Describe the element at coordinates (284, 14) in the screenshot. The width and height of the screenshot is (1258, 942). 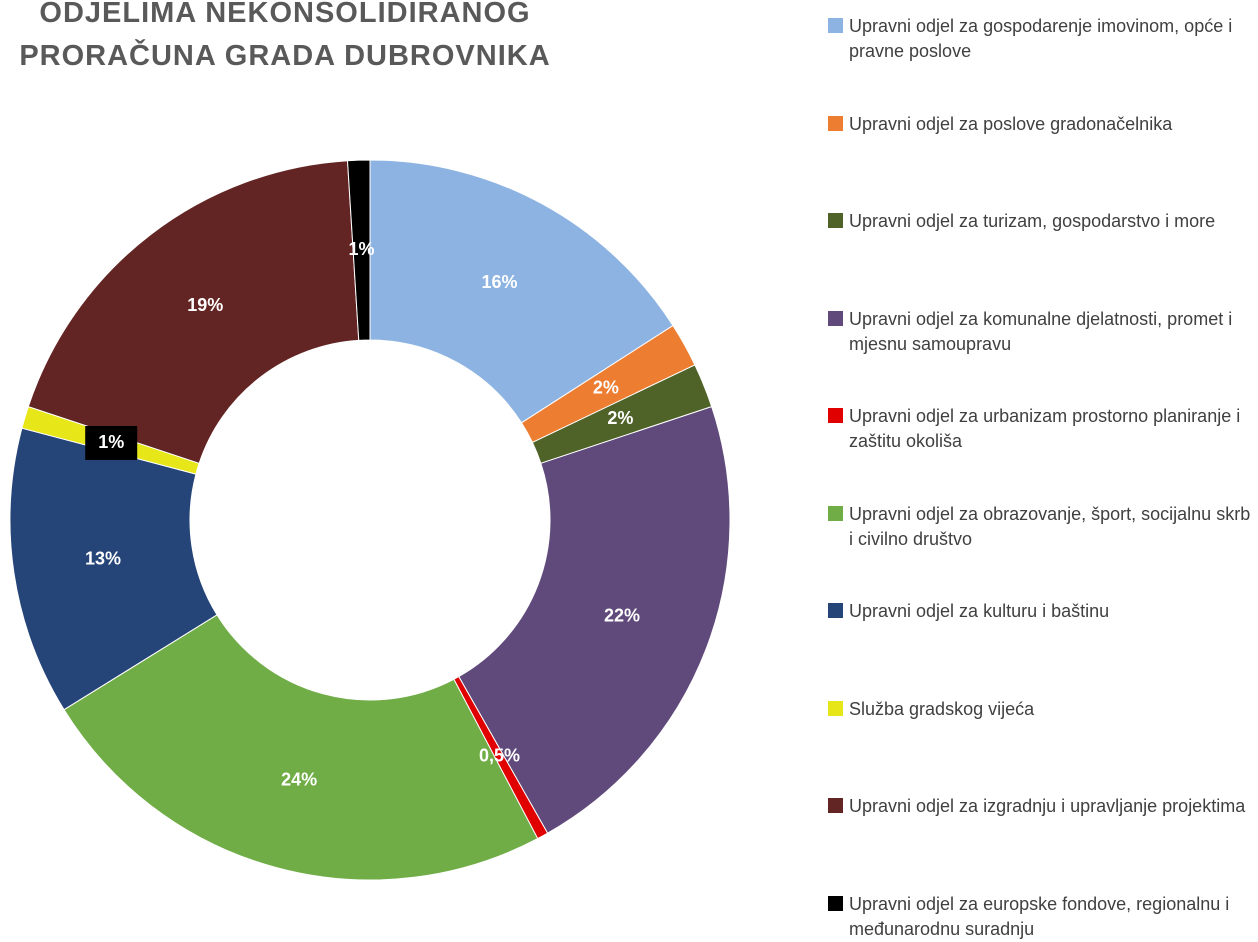
I see `chart-title: ODJELIMA NEKONSOLIDIRANOG` at that location.